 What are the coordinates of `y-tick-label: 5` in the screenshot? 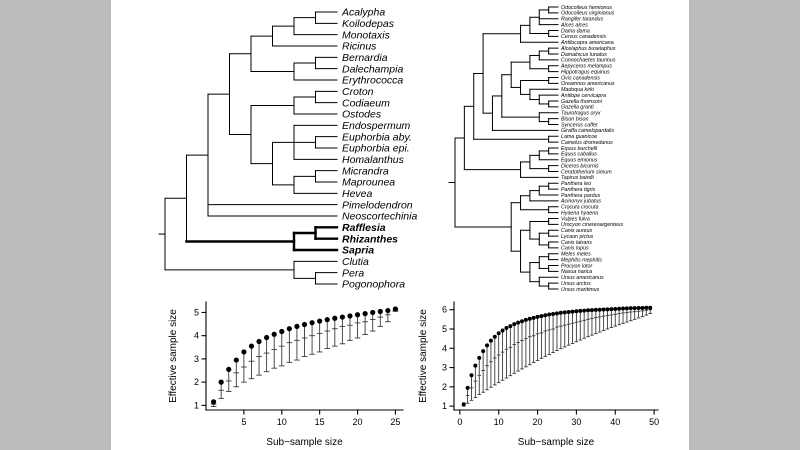 It's located at (196, 312).